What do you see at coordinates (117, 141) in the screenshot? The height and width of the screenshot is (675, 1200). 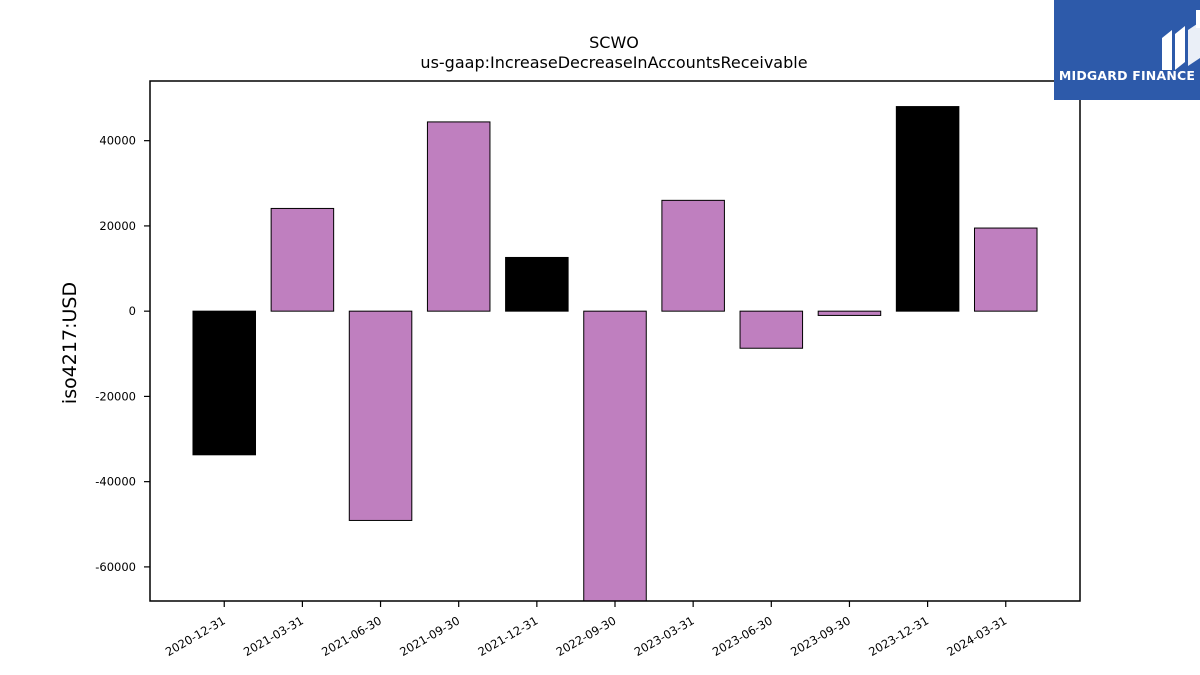 I see `y-tick-label: 40000` at bounding box center [117, 141].